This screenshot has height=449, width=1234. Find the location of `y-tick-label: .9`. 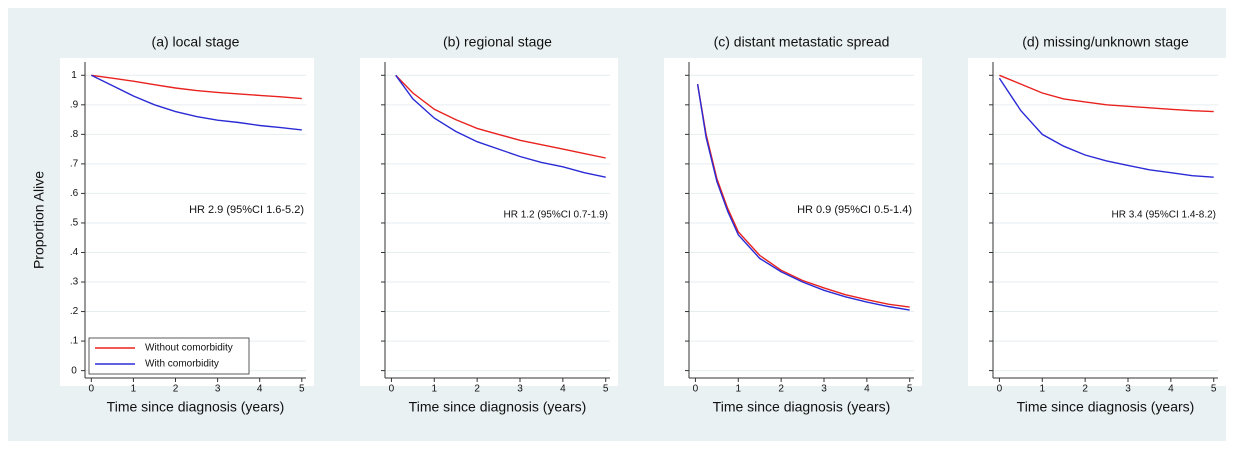

y-tick-label: .9 is located at coordinates (74, 104).